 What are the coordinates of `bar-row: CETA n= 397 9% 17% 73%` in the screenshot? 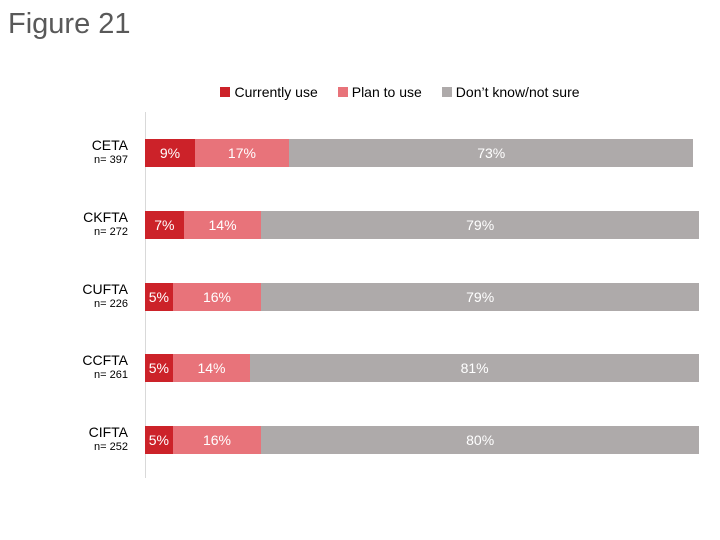 It's located at (360, 152).